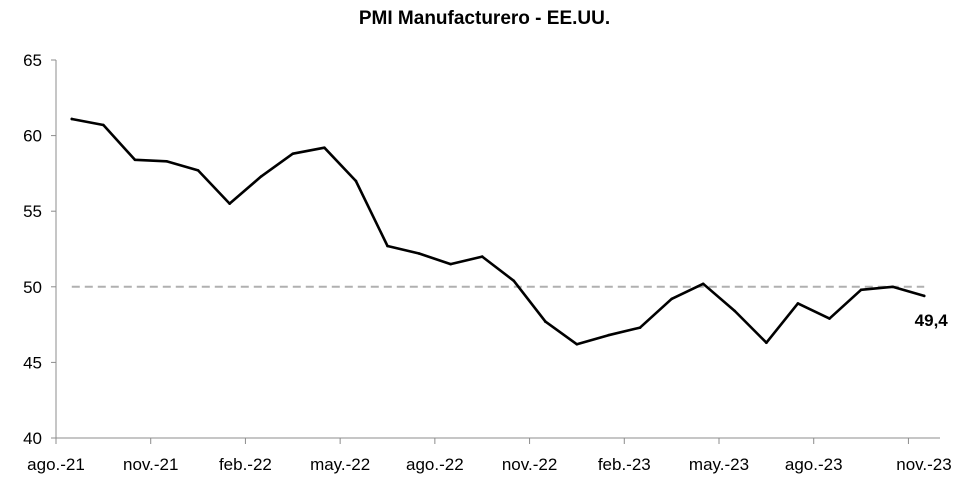  What do you see at coordinates (529, 464) in the screenshot?
I see `x-tick-label: nov.-22` at bounding box center [529, 464].